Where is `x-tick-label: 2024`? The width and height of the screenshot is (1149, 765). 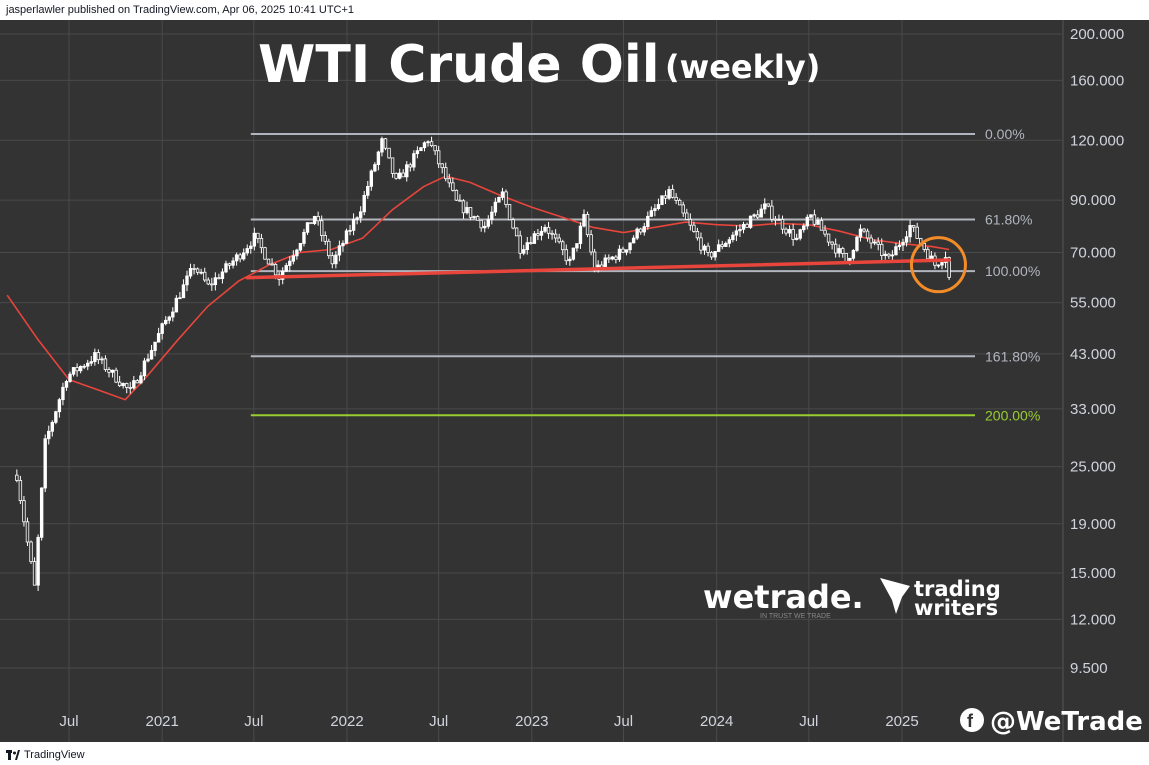 x-tick-label: 2024 is located at coordinates (716, 721).